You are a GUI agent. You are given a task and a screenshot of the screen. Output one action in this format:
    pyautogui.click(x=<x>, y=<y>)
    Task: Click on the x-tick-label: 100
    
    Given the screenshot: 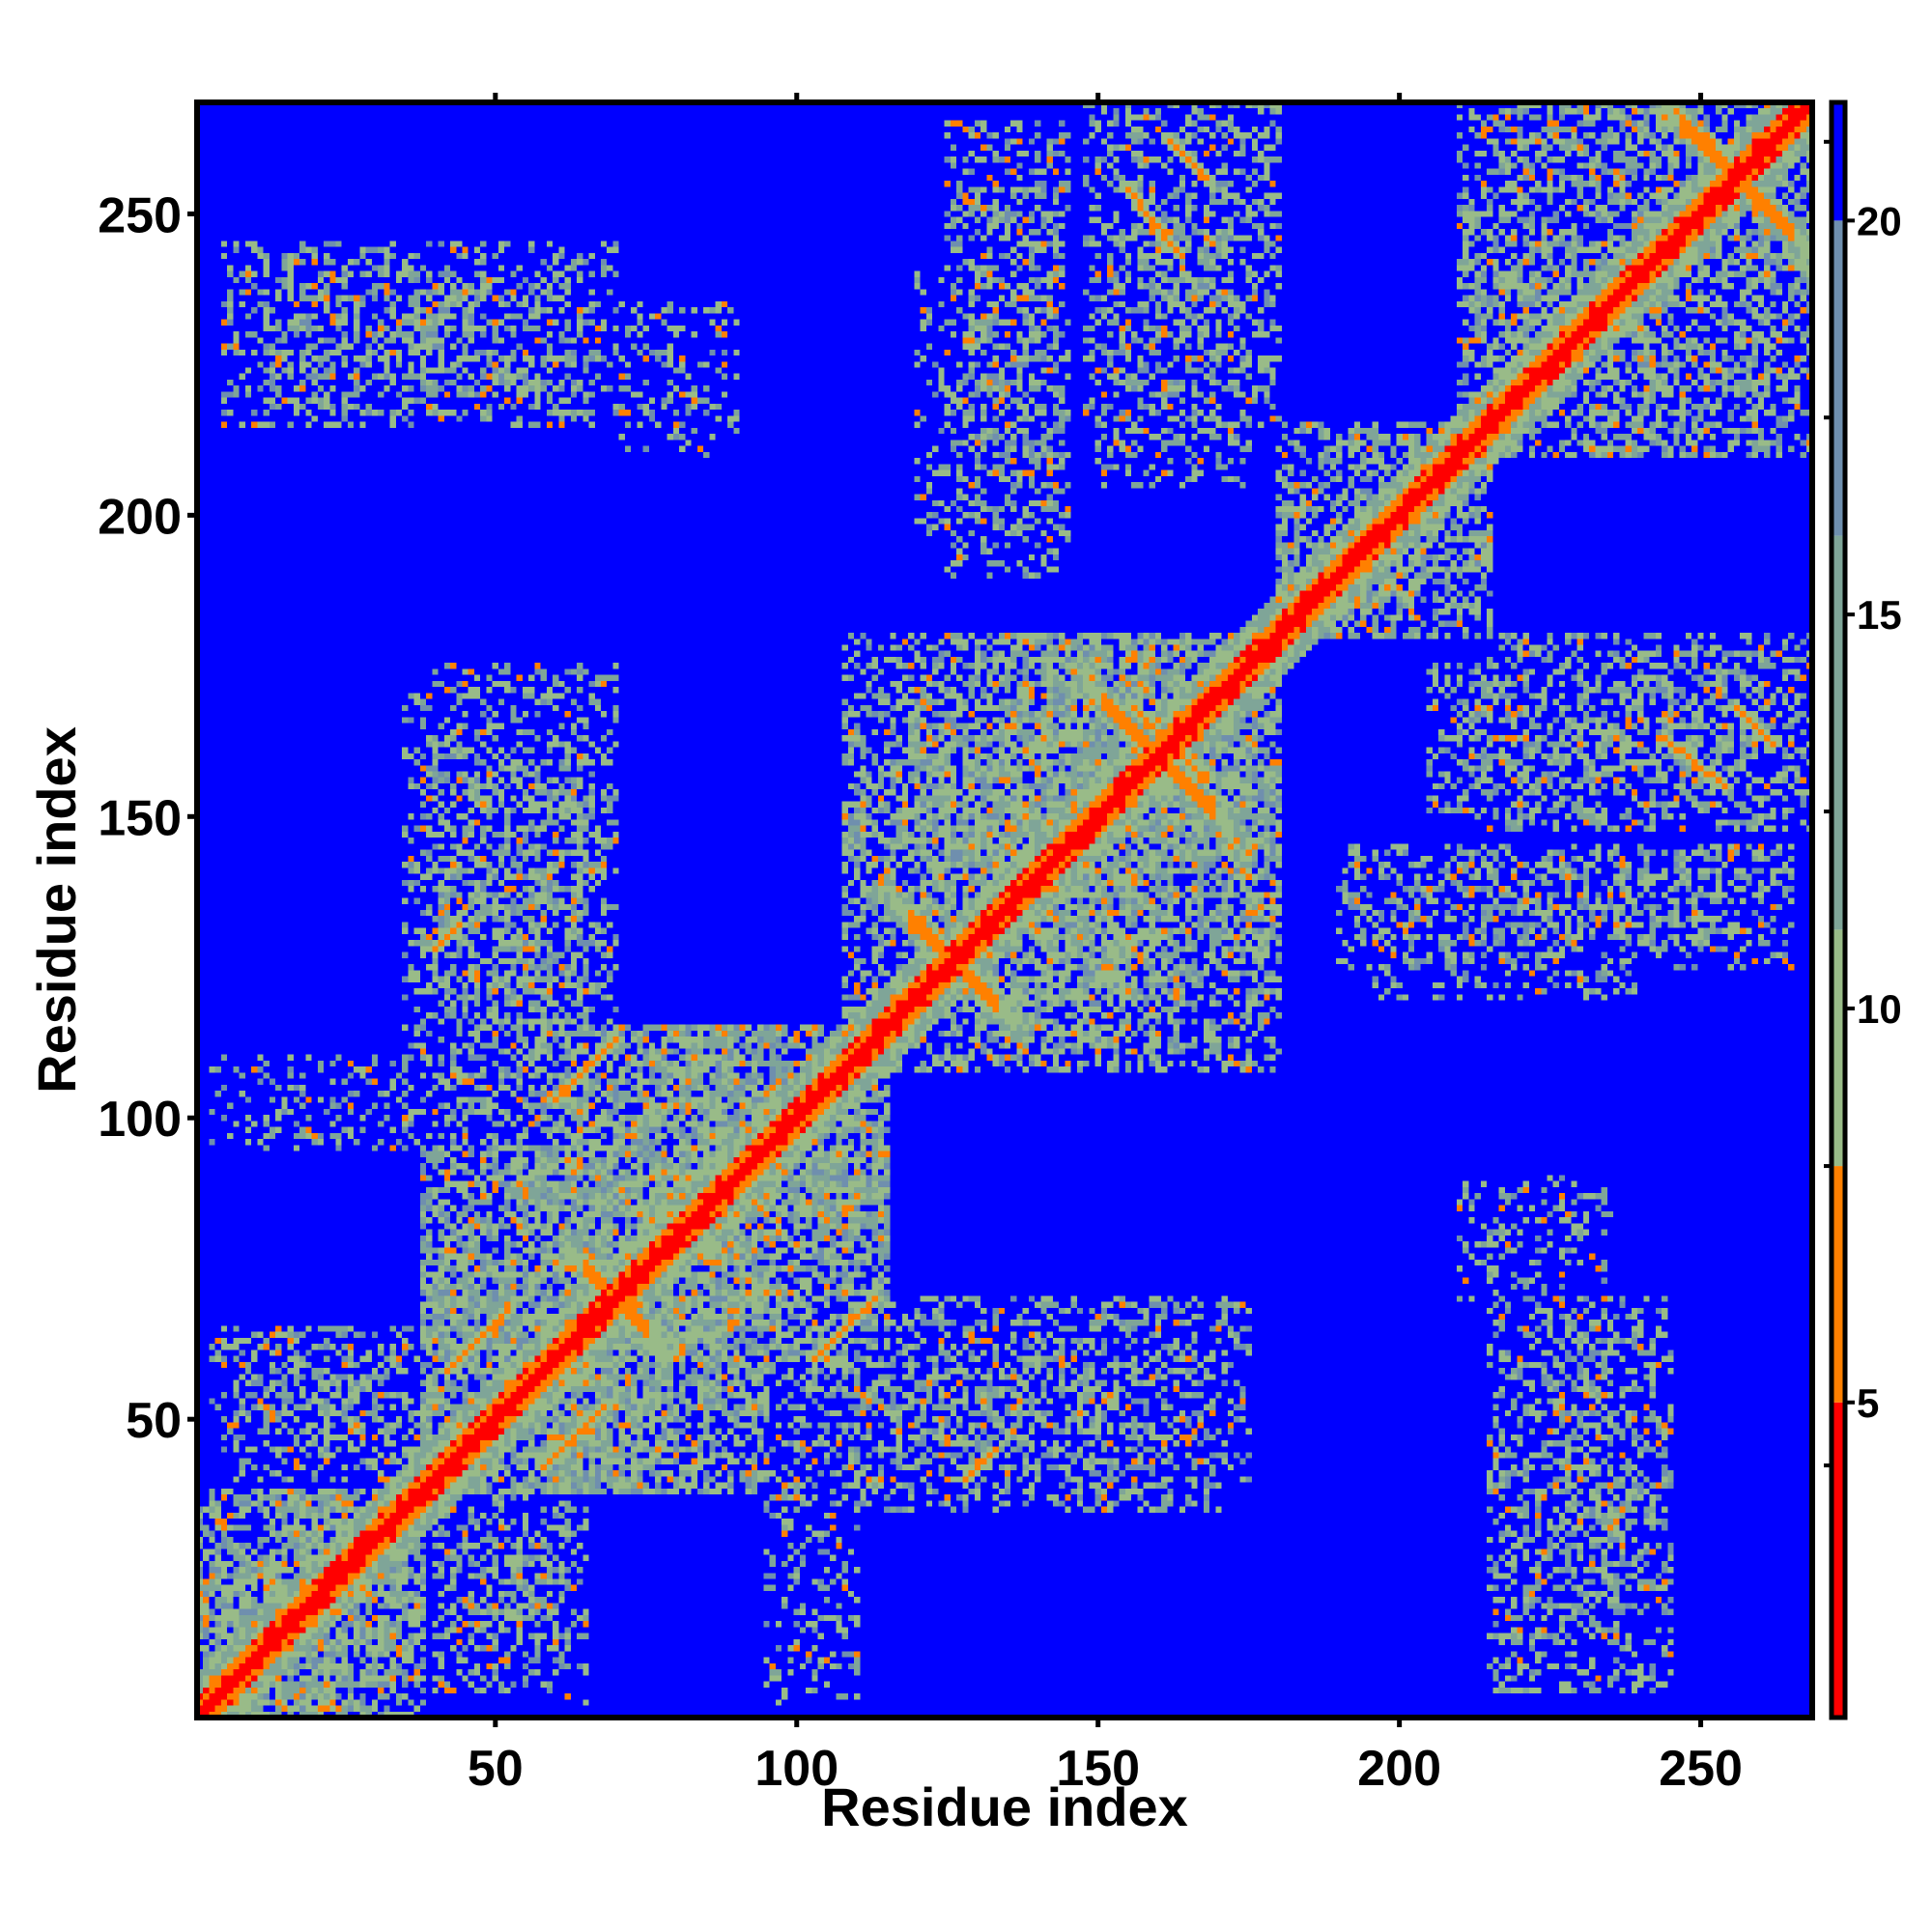 What is the action you would take?
    pyautogui.click(x=796, y=1769)
    